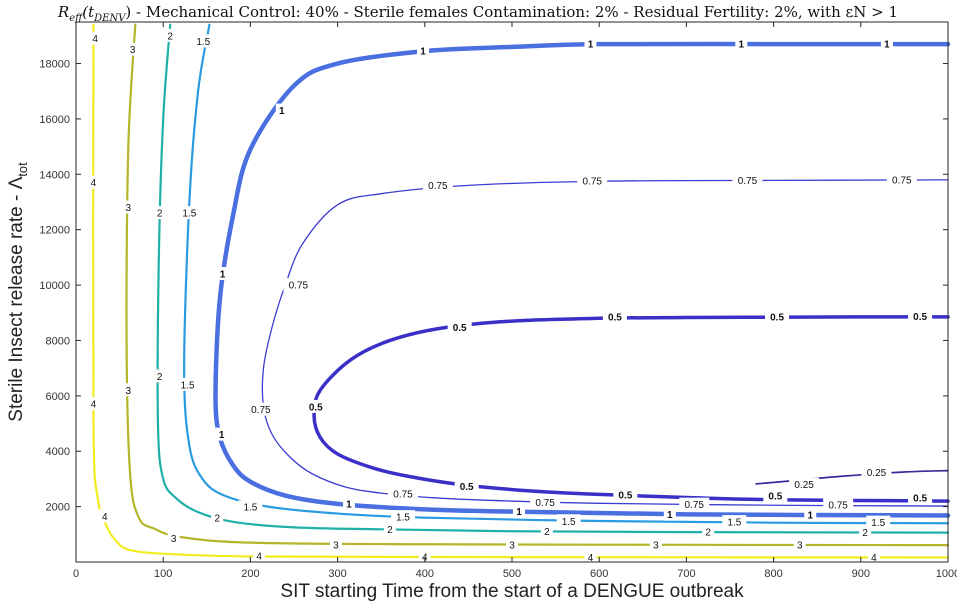  What do you see at coordinates (852, 477) in the screenshot?
I see `contour-line` at bounding box center [852, 477].